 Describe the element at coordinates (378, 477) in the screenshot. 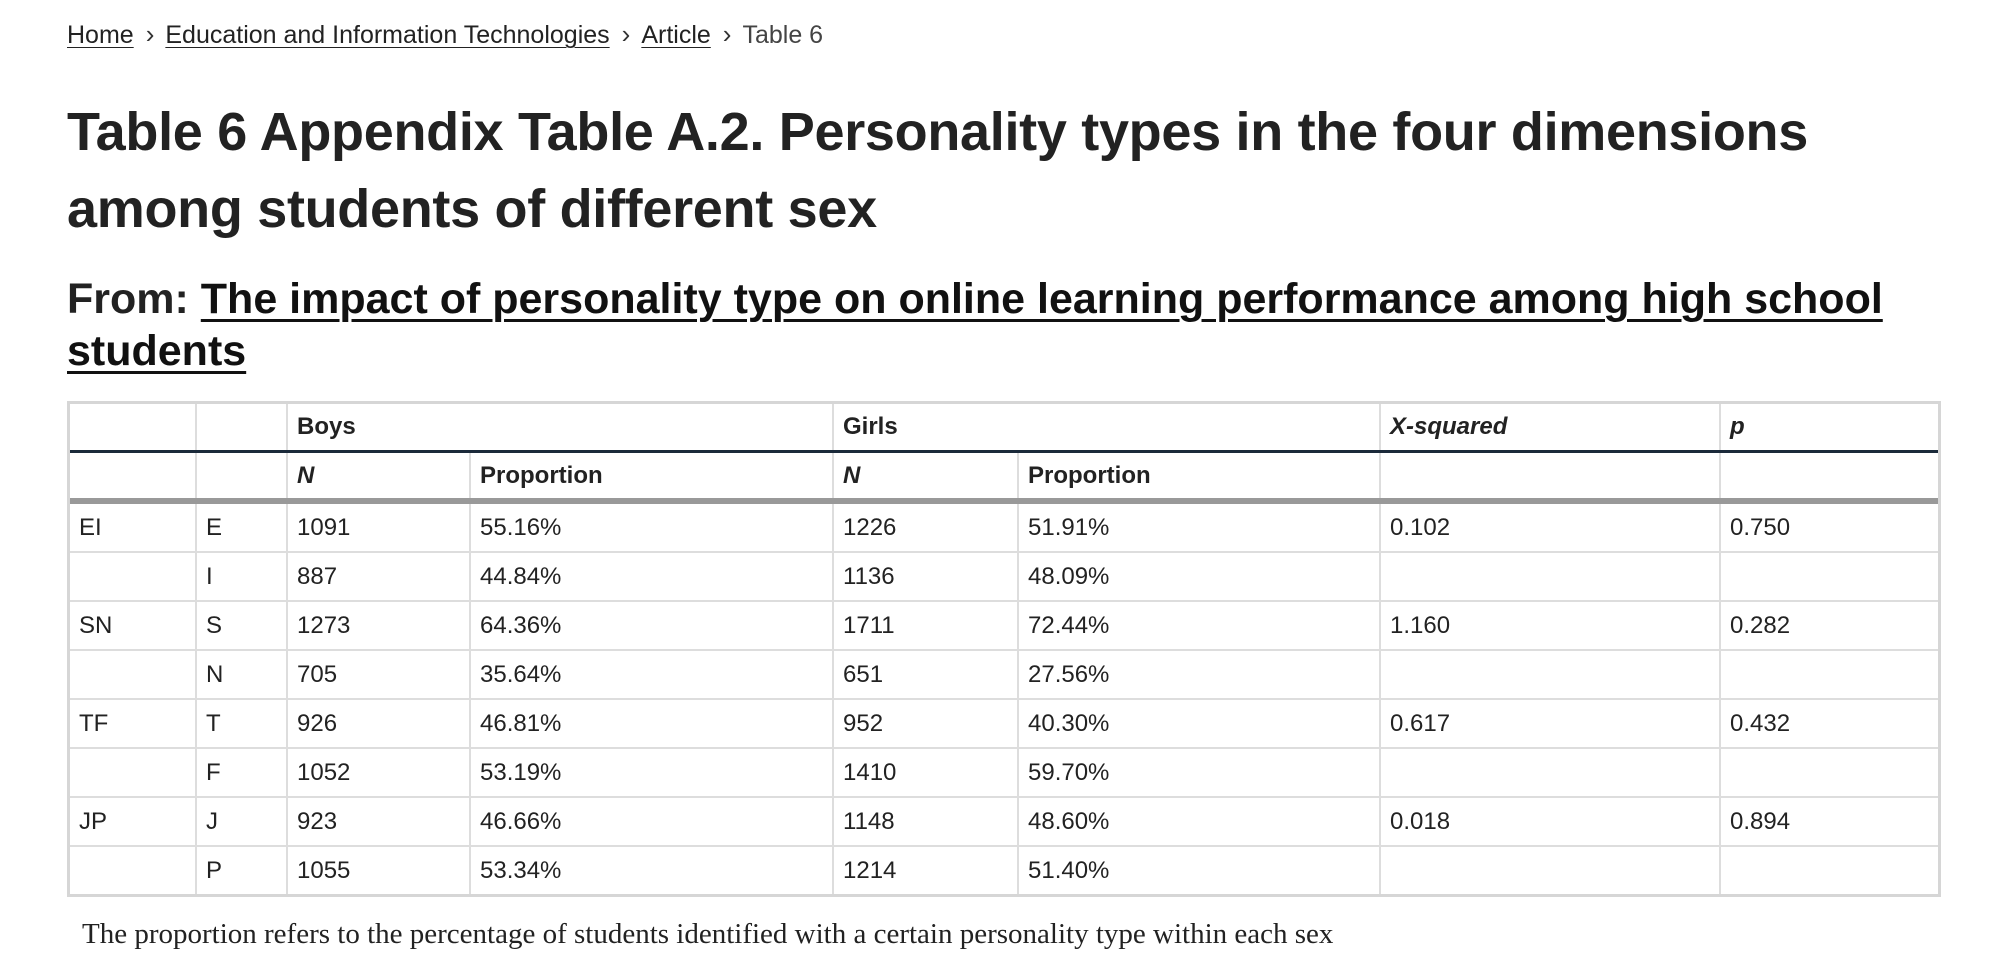

I see `table-header-boys-n: N` at that location.